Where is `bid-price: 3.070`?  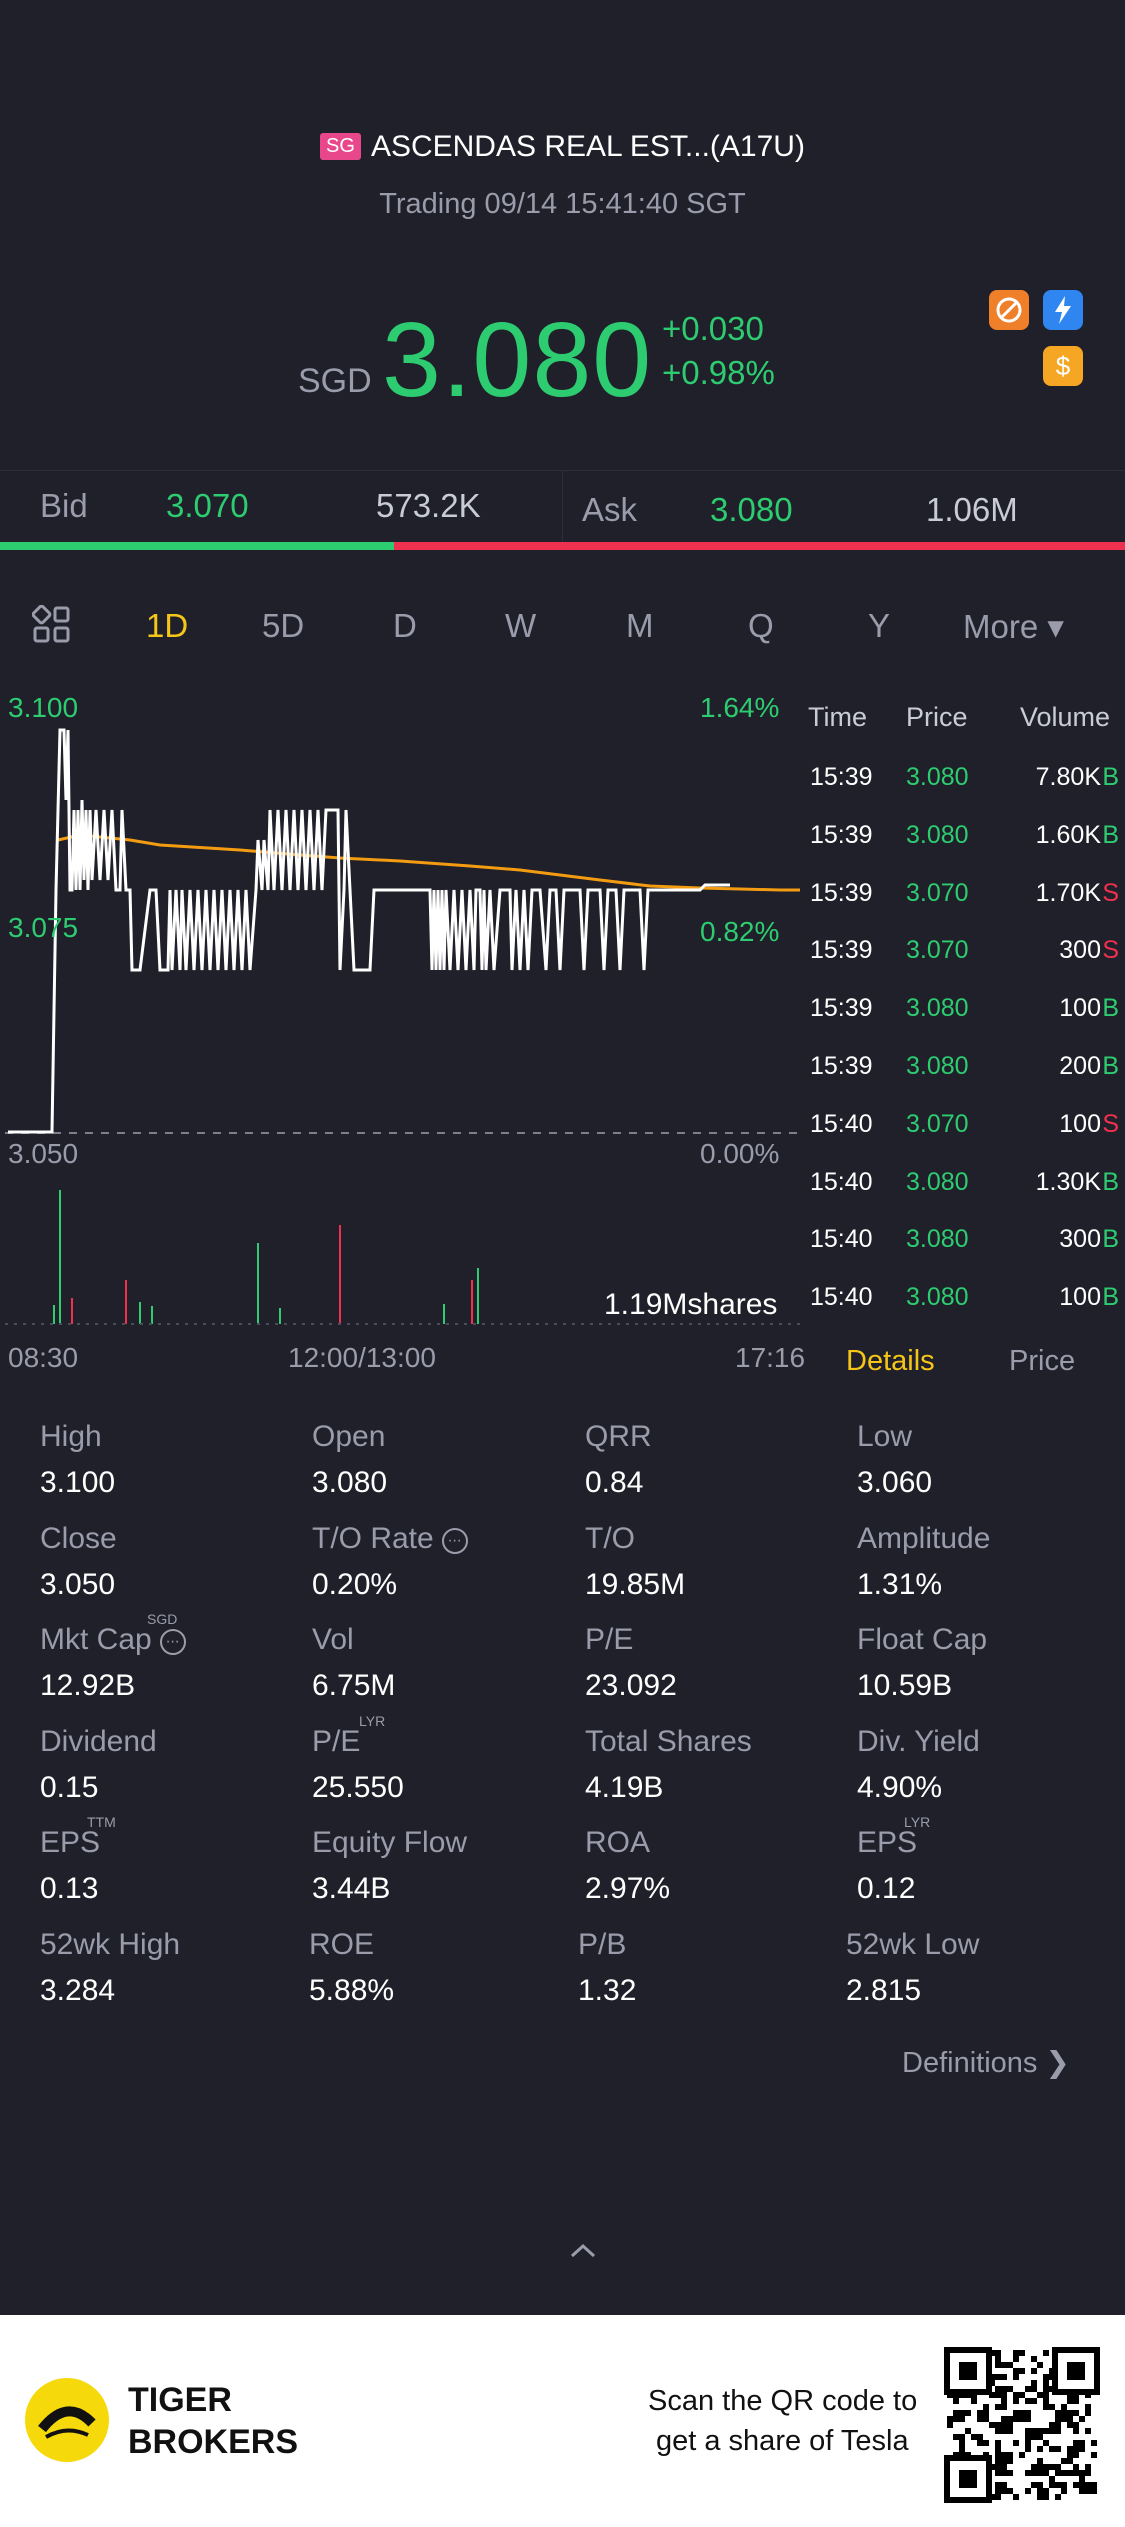
bid-price: 3.070 is located at coordinates (207, 505).